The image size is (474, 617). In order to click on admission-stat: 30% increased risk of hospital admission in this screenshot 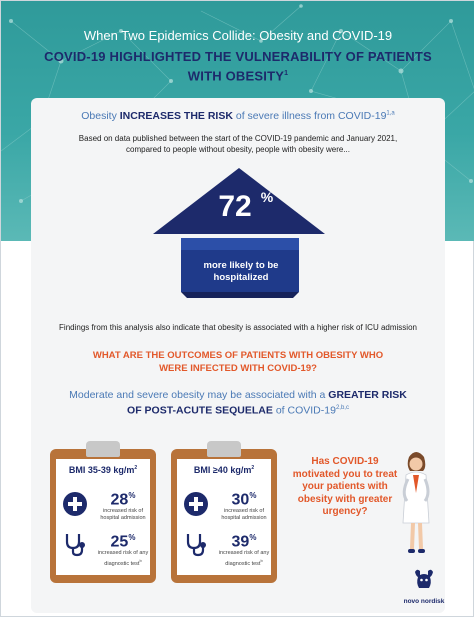, I will do `click(244, 504)`.